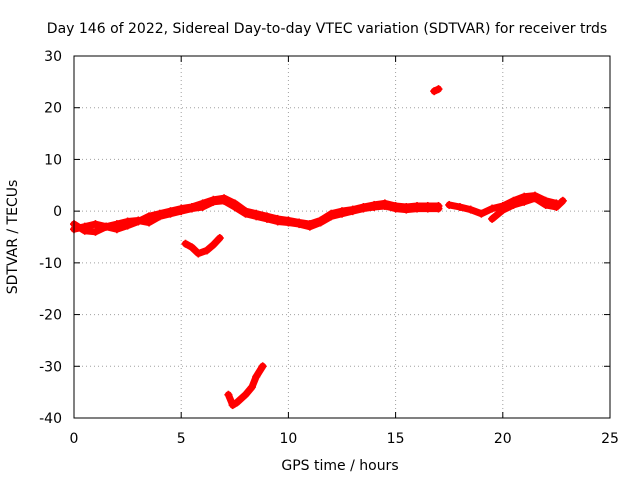 This screenshot has width=640, height=480. What do you see at coordinates (50, 367) in the screenshot?
I see `y-tick-label: -30` at bounding box center [50, 367].